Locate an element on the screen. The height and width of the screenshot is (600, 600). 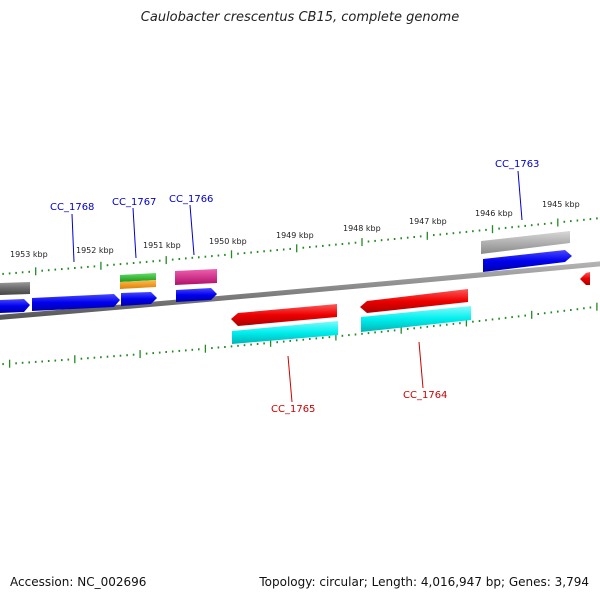
lower-tick-track is located at coordinates (300, 335).